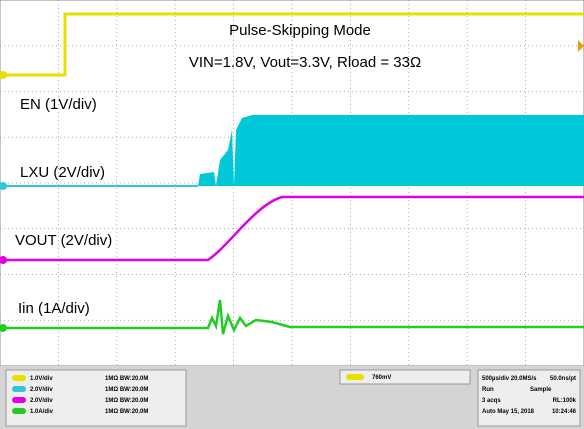  What do you see at coordinates (292, 317) in the screenshot?
I see `iin-trace` at bounding box center [292, 317].